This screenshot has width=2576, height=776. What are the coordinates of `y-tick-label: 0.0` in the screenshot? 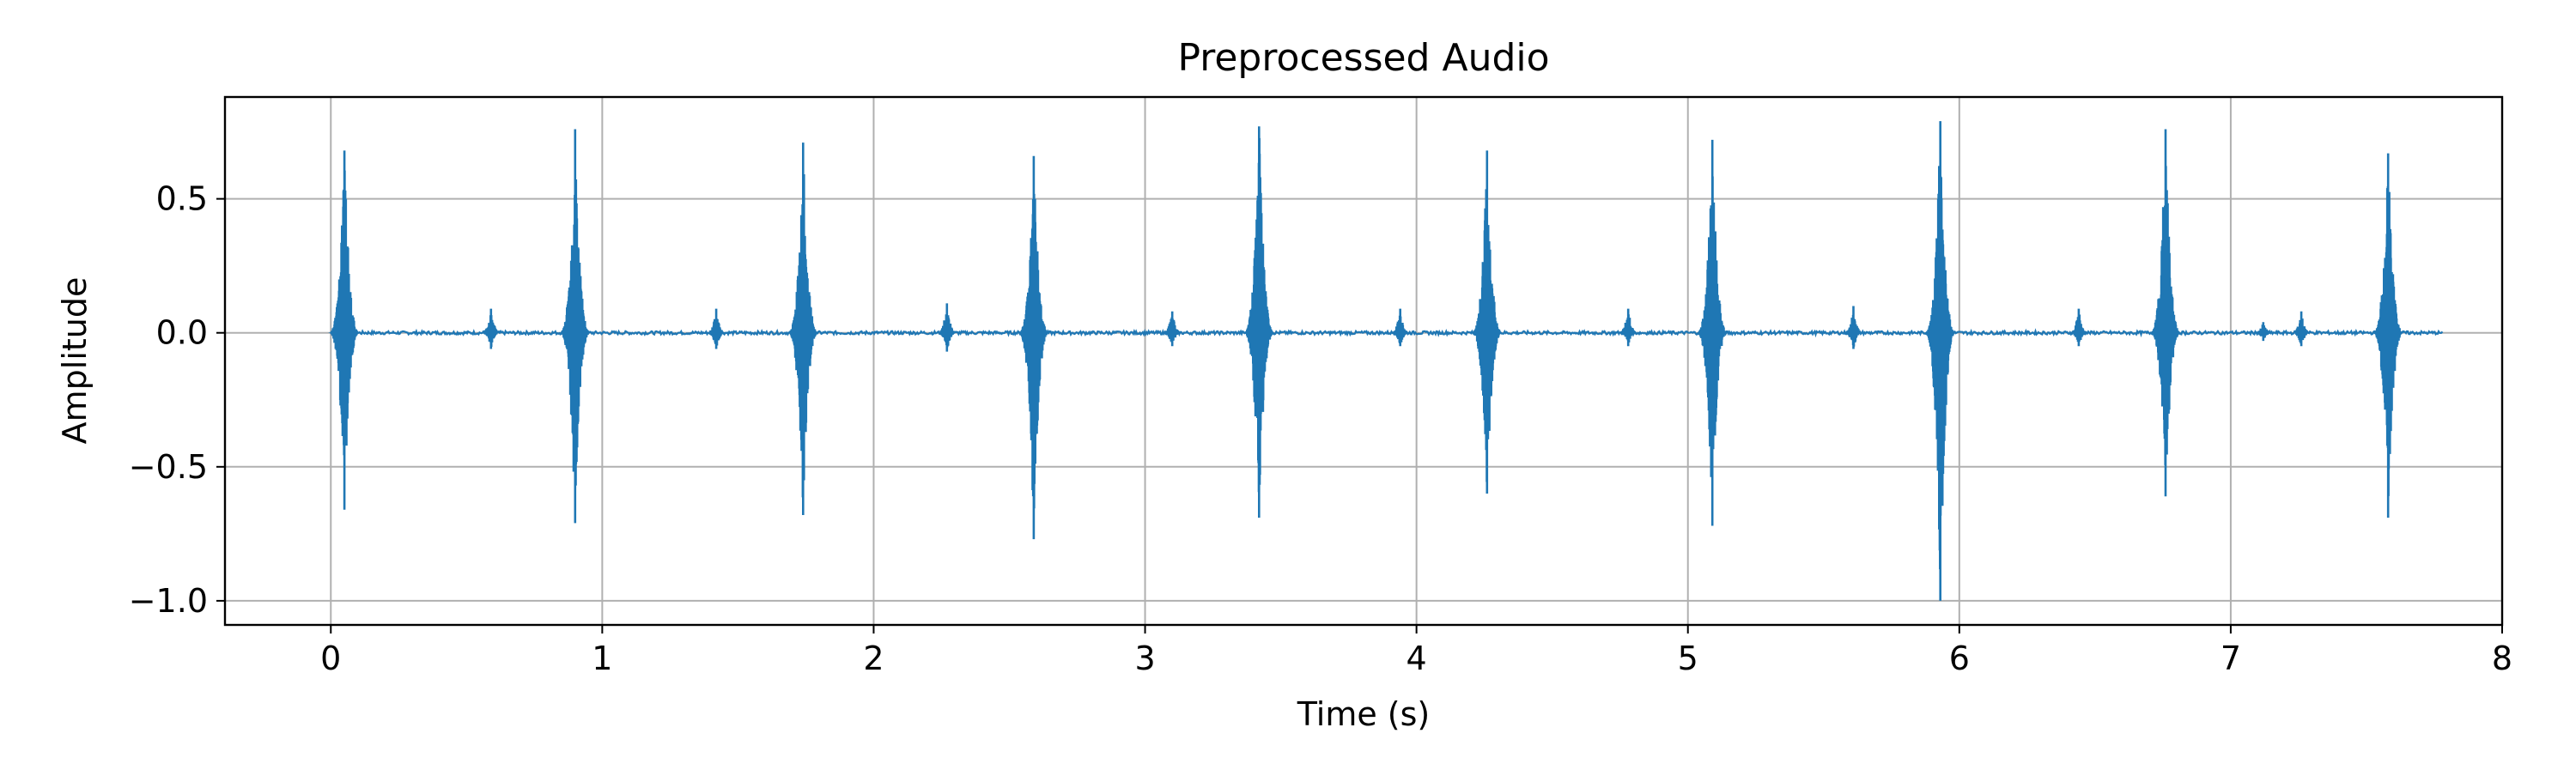 It's located at (182, 333).